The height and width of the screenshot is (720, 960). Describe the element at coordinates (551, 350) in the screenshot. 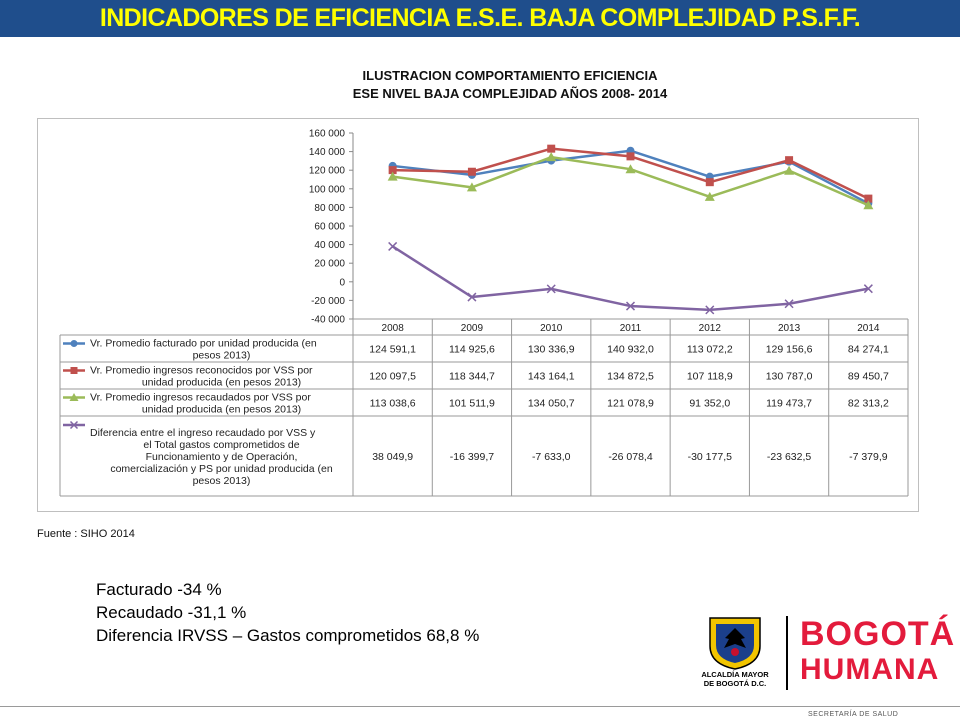

I see `data-value-label: 130 336,9` at that location.